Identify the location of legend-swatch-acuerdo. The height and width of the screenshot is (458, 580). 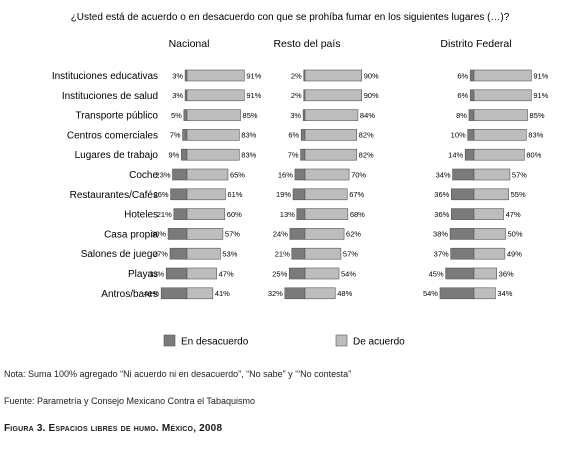
(341, 340).